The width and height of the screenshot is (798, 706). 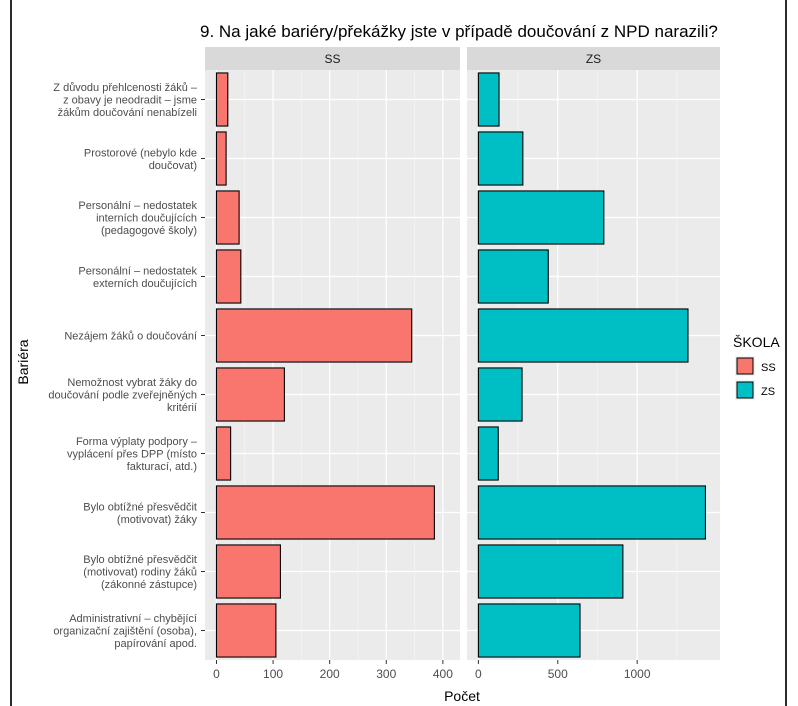 I want to click on category-label: Nezájem žáků o doučování, so click(x=130, y=337).